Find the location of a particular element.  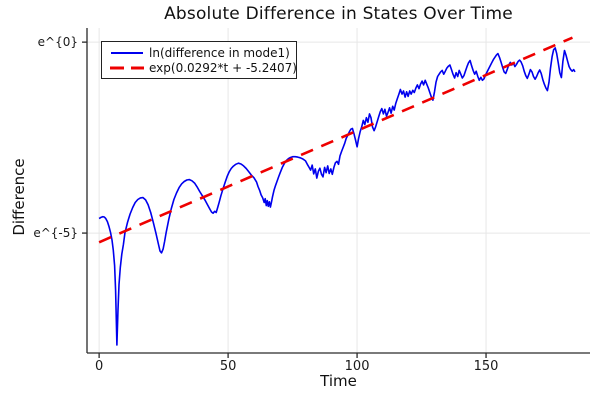

legend-label-blue: ln(difference in mode1) is located at coordinates (219, 52).